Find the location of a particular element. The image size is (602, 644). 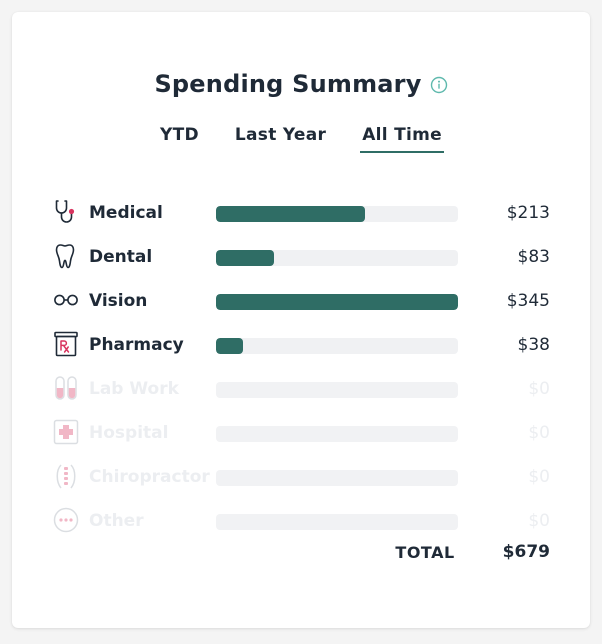

dots-icon is located at coordinates (66, 520).